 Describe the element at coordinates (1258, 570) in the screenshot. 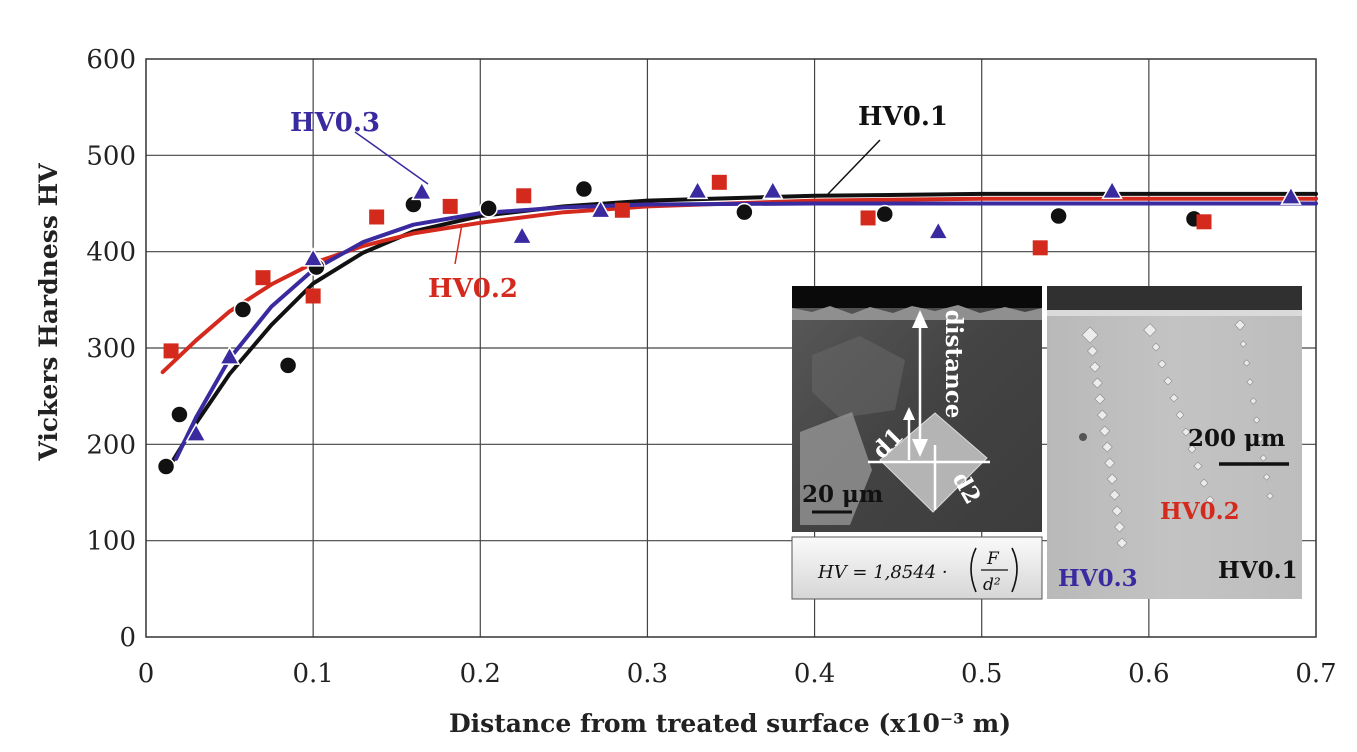

I see `inset-label-hv01: HV0.1` at that location.